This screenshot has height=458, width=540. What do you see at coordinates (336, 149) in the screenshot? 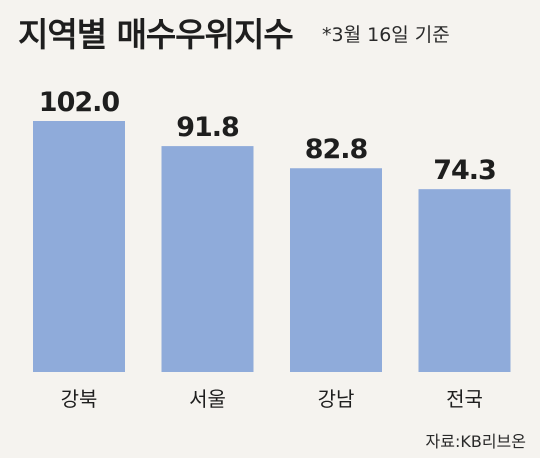
I see `value-label-3: 82.8` at bounding box center [336, 149].